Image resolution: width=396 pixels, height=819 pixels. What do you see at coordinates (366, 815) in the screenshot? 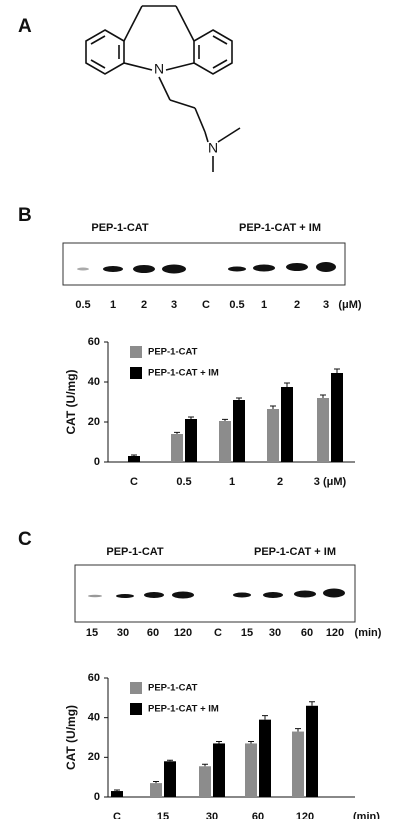
I see `x-unit: (min)` at bounding box center [366, 815].